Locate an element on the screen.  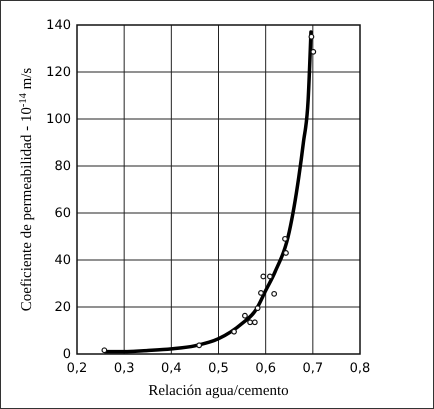
y-tick-label: 80 is located at coordinates (62, 166).